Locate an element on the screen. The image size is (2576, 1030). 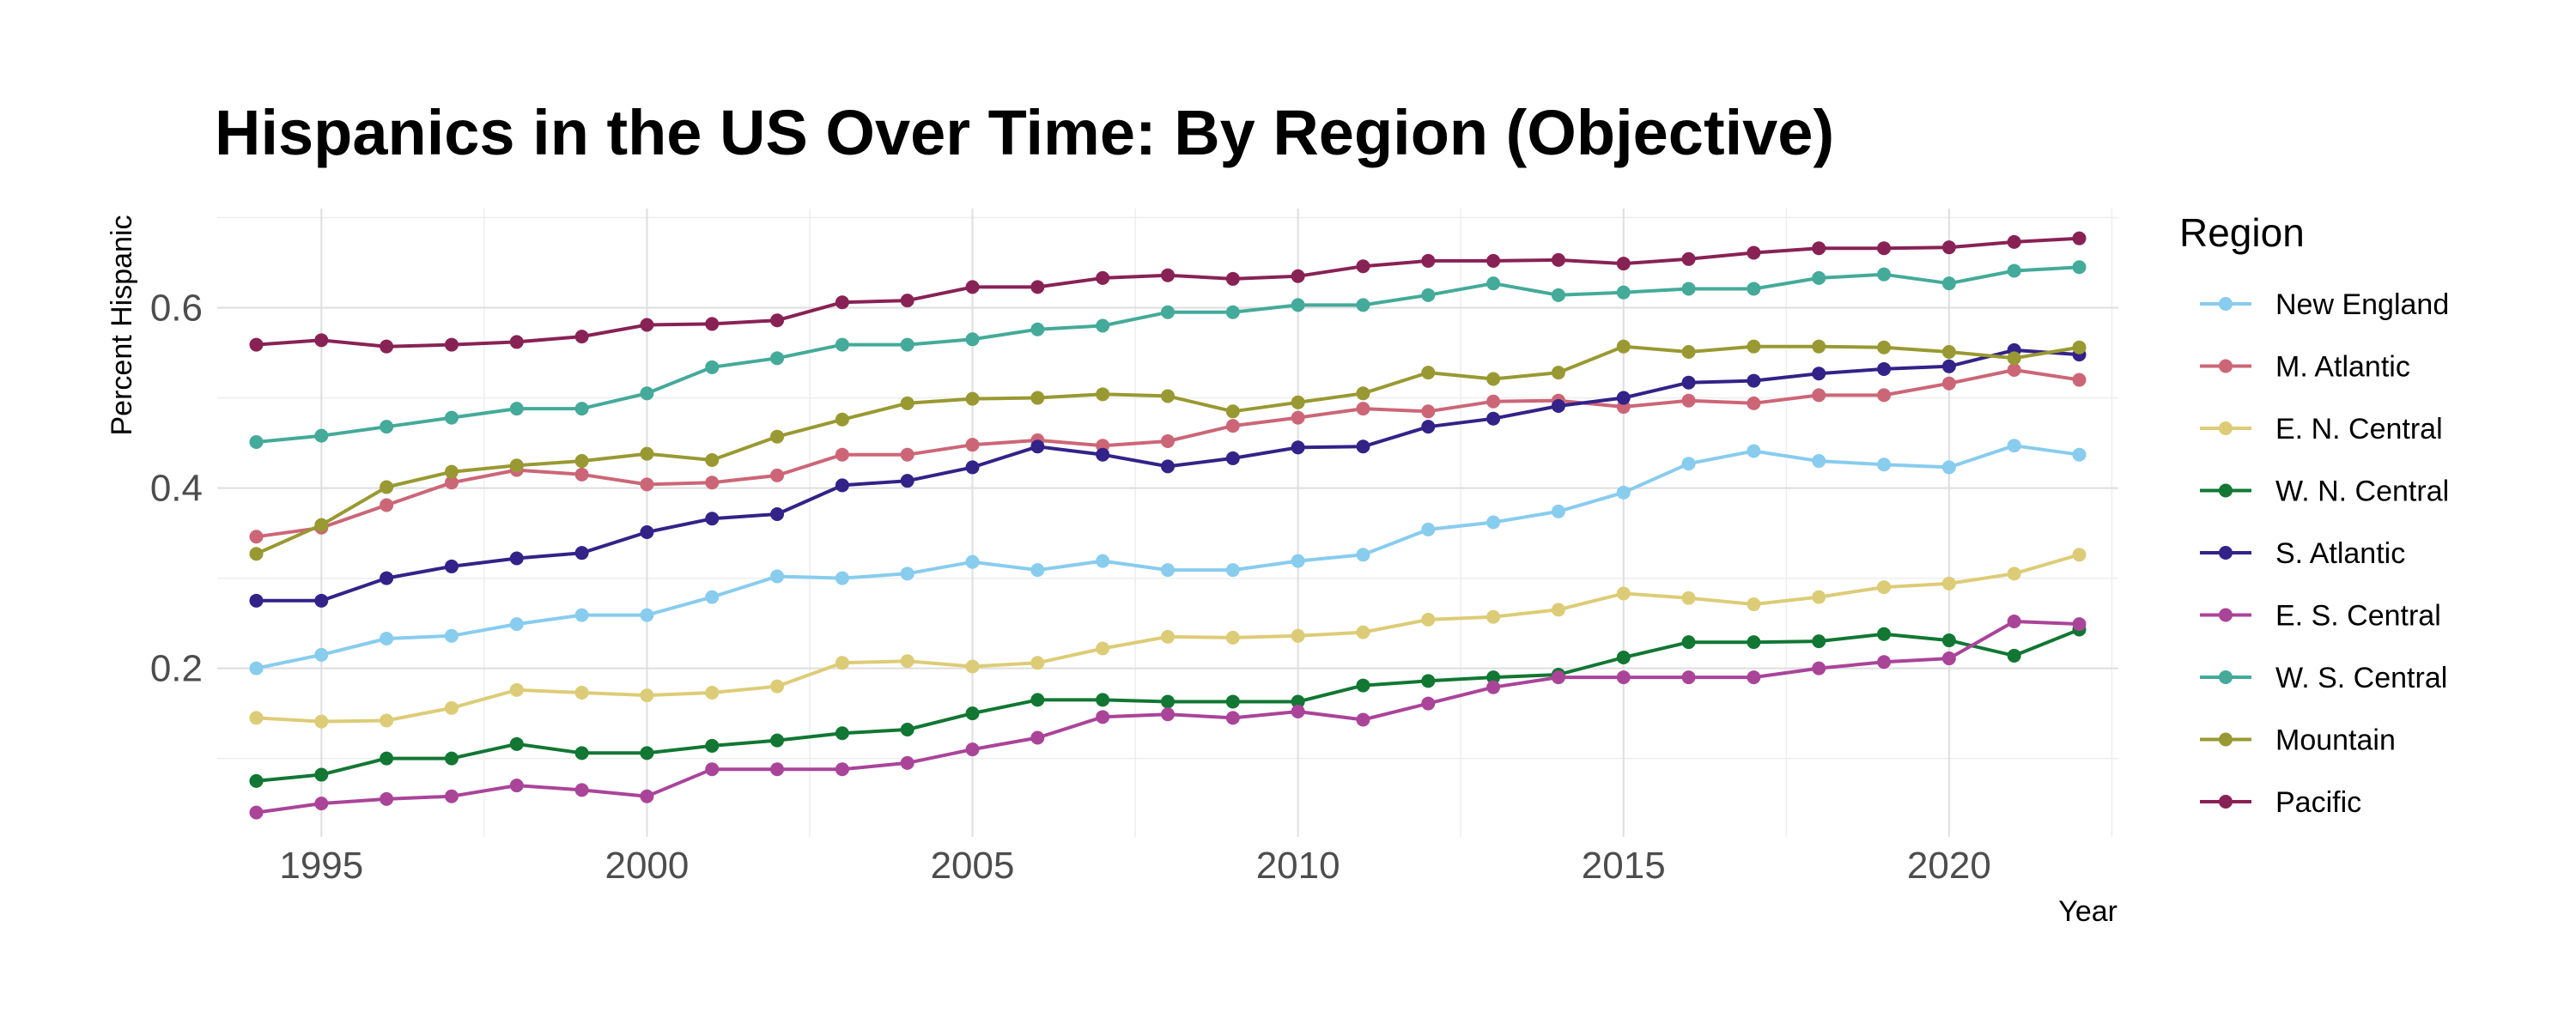
y-axis-label: Percent Hispanic is located at coordinates (122, 325).